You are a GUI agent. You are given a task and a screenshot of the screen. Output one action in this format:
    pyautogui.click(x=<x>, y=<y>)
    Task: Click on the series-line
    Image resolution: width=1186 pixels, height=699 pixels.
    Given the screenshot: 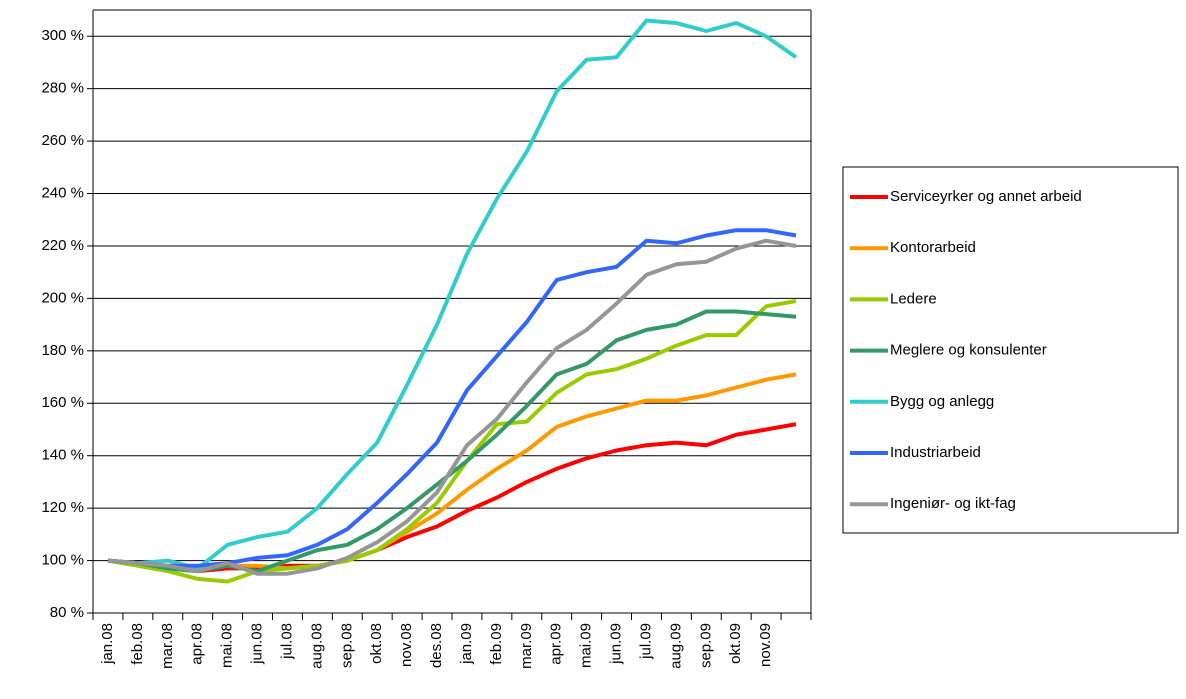 What is the action you would take?
    pyautogui.click(x=452, y=498)
    